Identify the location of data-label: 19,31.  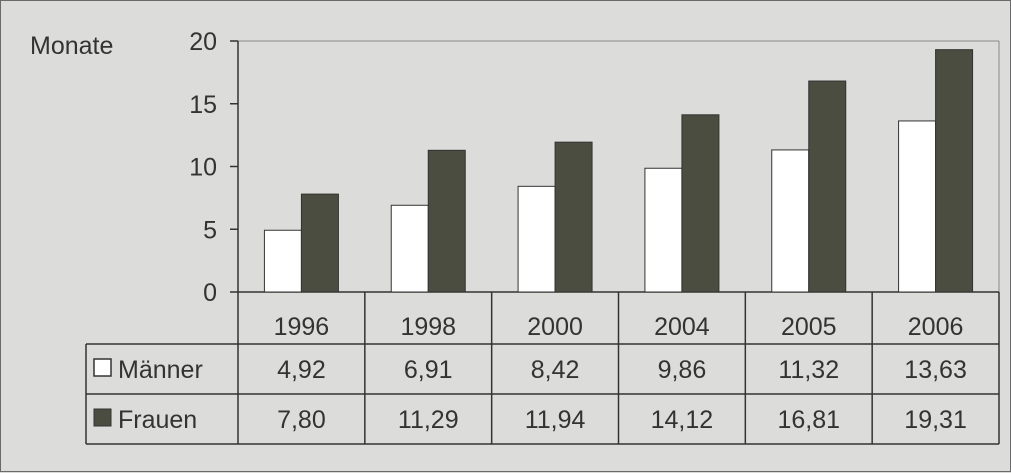
(935, 420).